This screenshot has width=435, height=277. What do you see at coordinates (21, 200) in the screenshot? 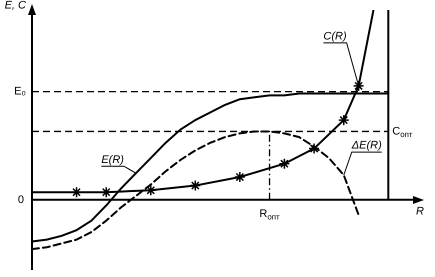
I see `text: 0` at bounding box center [21, 200].